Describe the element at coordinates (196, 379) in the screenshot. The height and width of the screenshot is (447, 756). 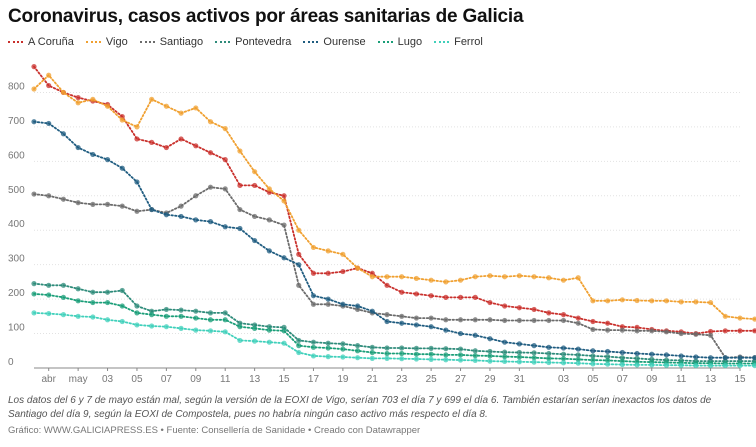
I see `x-tick-label: 09` at that location.